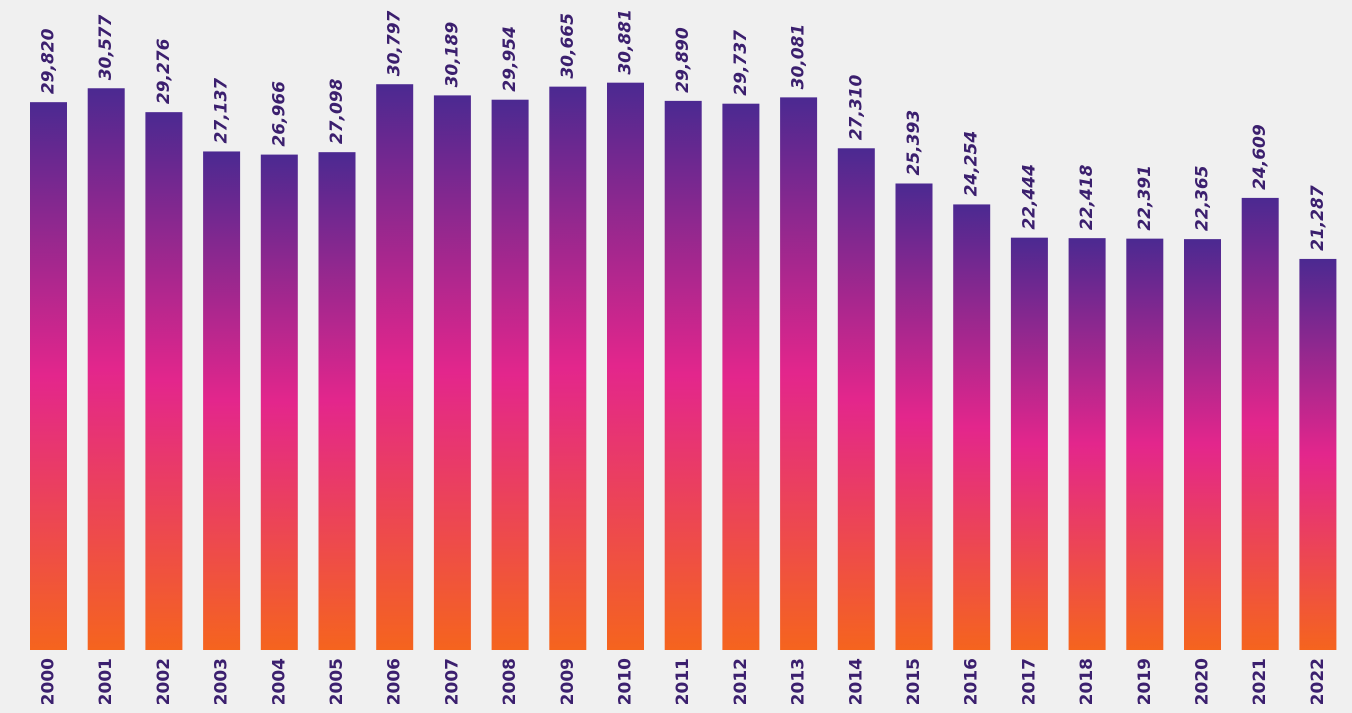 This screenshot has height=713, width=1352. What do you see at coordinates (1260, 157) in the screenshot?
I see `value-label: 24,609` at bounding box center [1260, 157].